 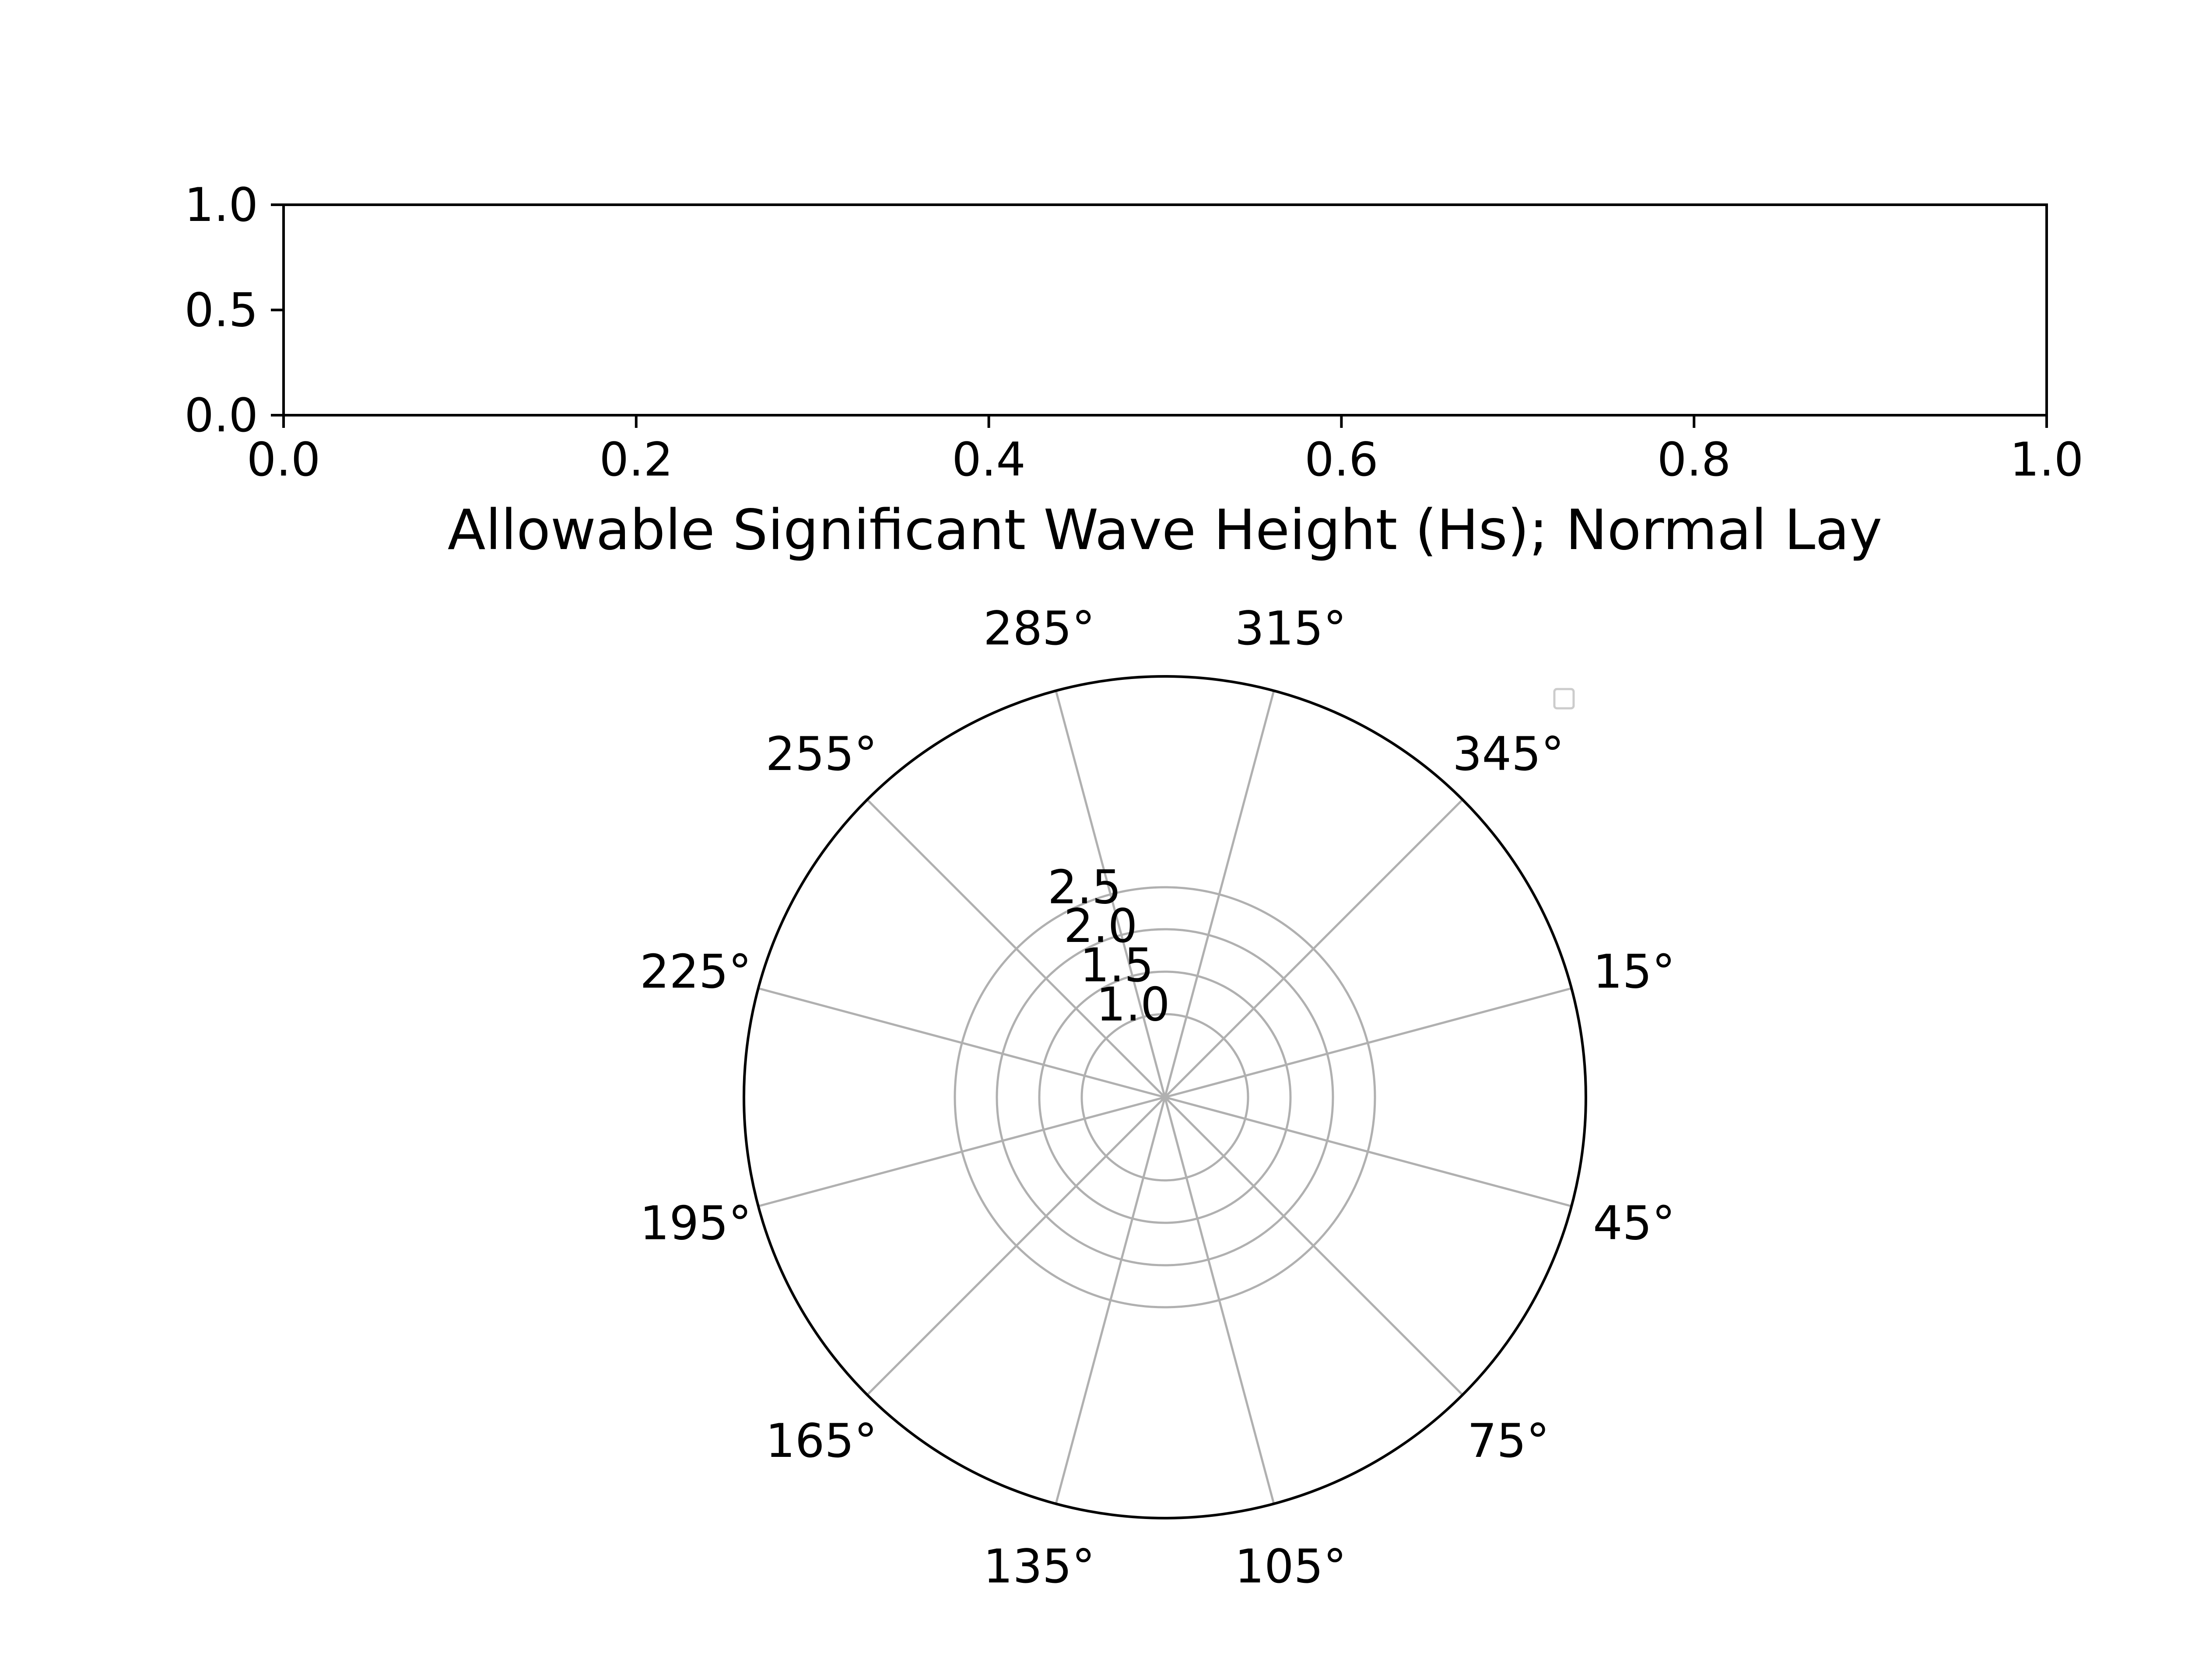 I want to click on polar-angle-label: 225°, so click(x=695, y=972).